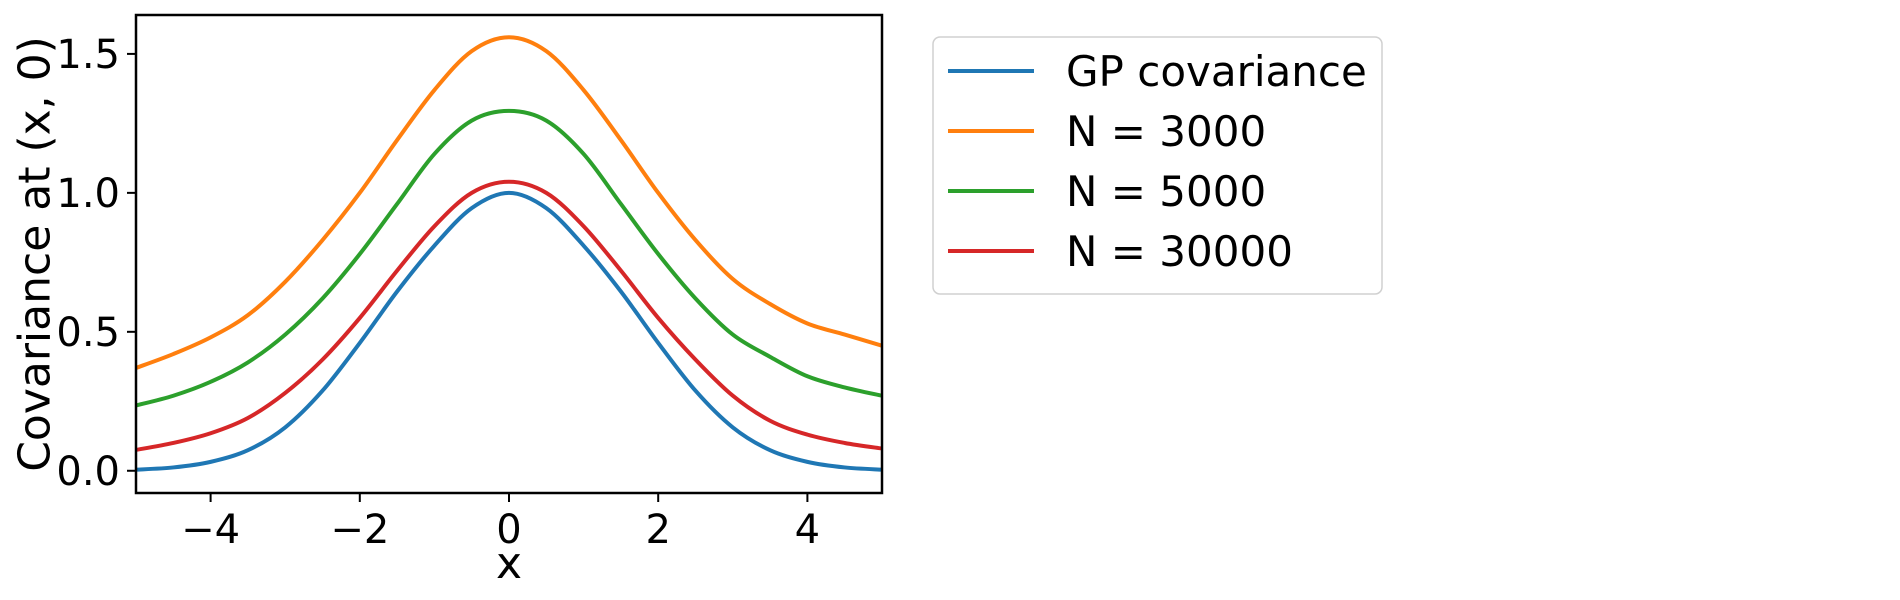  Describe the element at coordinates (1166, 191) in the screenshot. I see `legend-label-2: N = 5000` at that location.